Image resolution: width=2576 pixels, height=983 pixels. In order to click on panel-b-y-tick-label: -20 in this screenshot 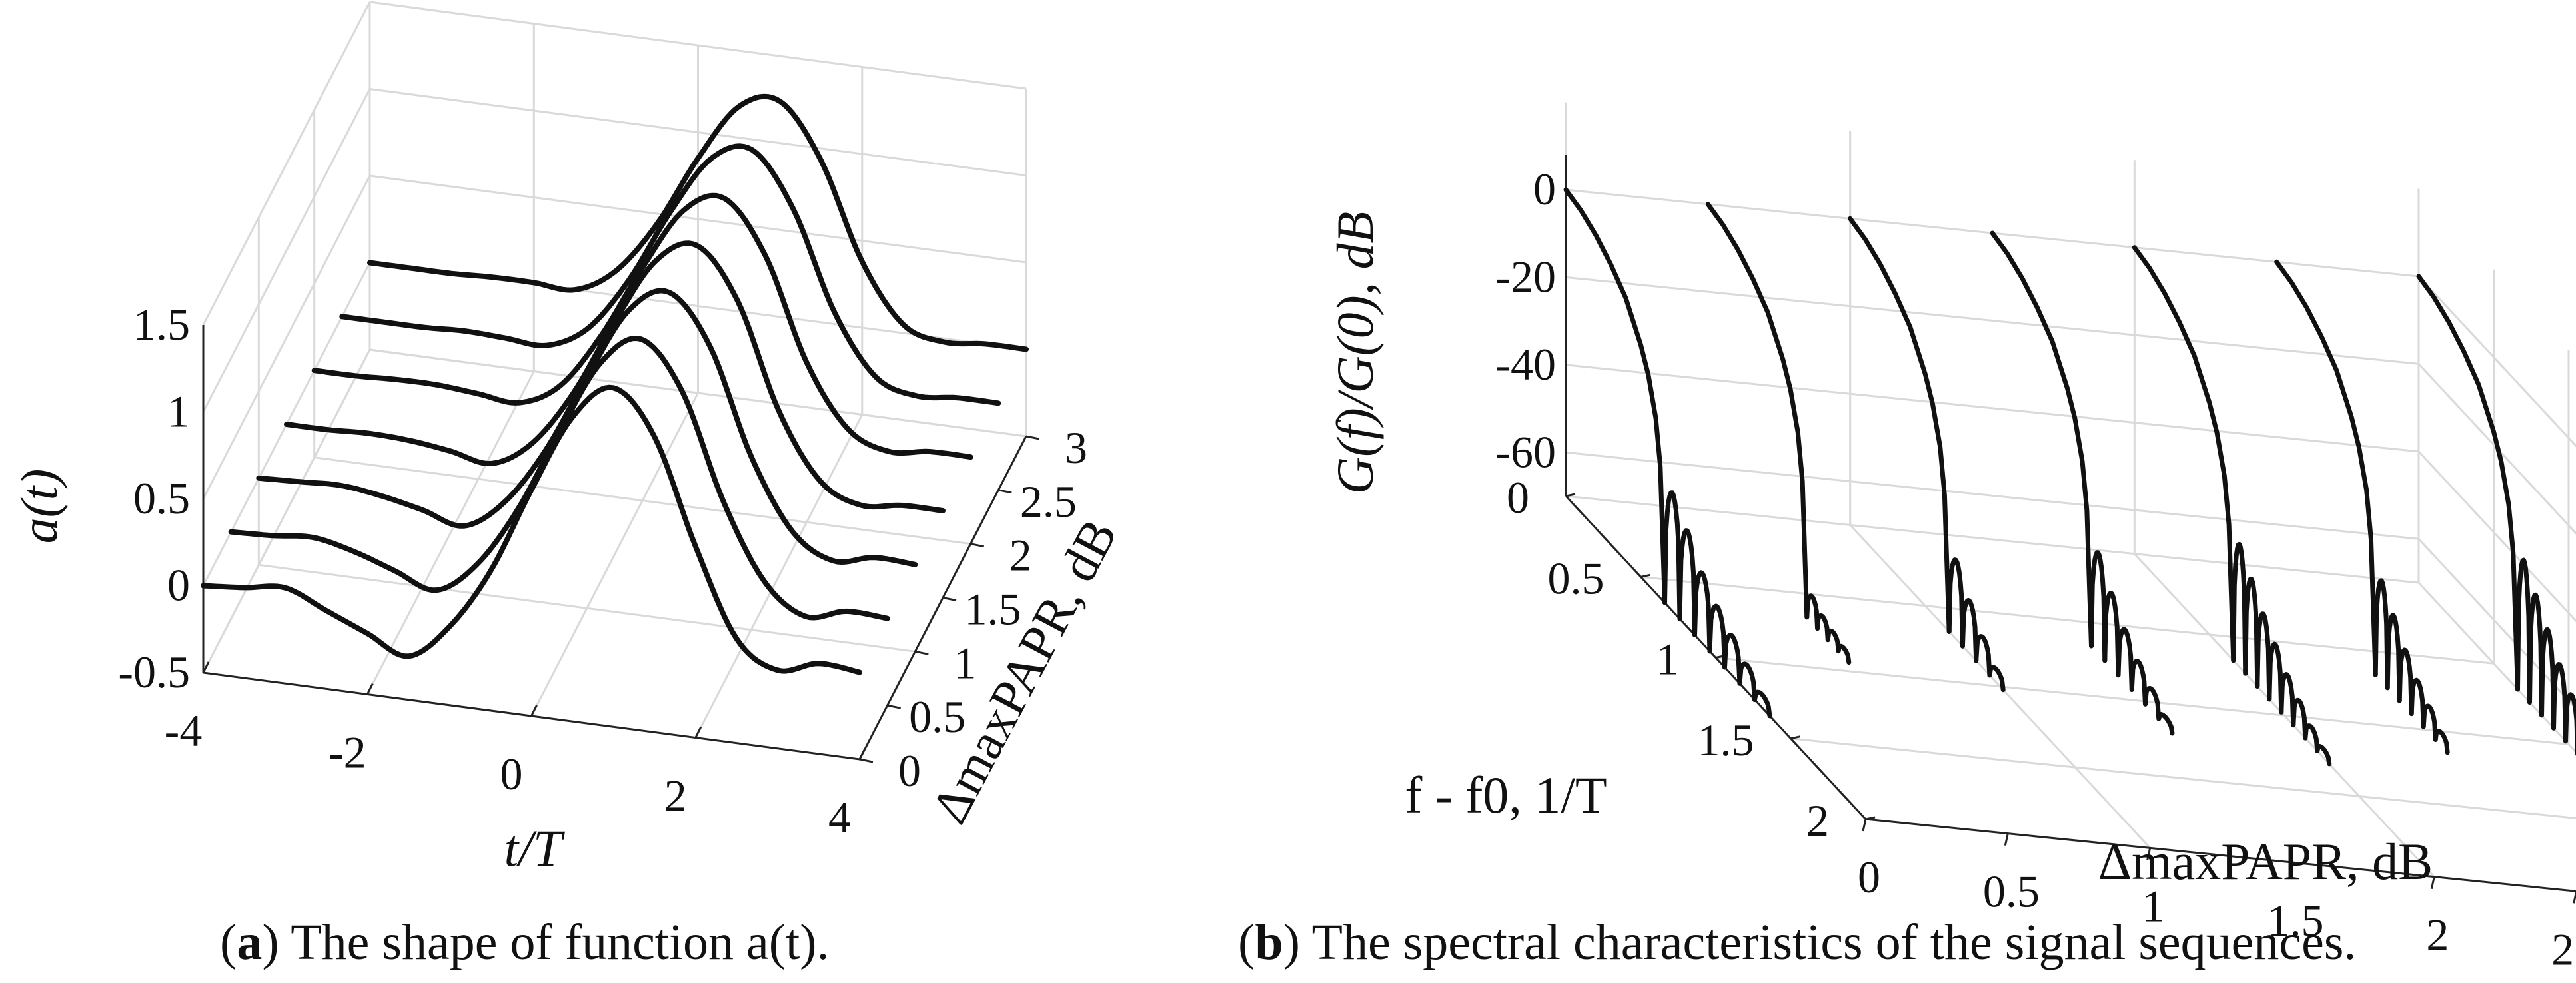, I will do `click(1525, 276)`.